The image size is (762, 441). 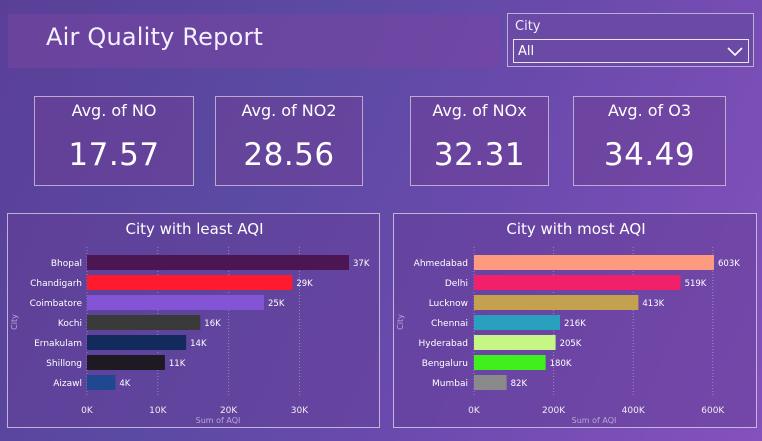 What do you see at coordinates (361, 264) in the screenshot?
I see `data-label: 37K` at bounding box center [361, 264].